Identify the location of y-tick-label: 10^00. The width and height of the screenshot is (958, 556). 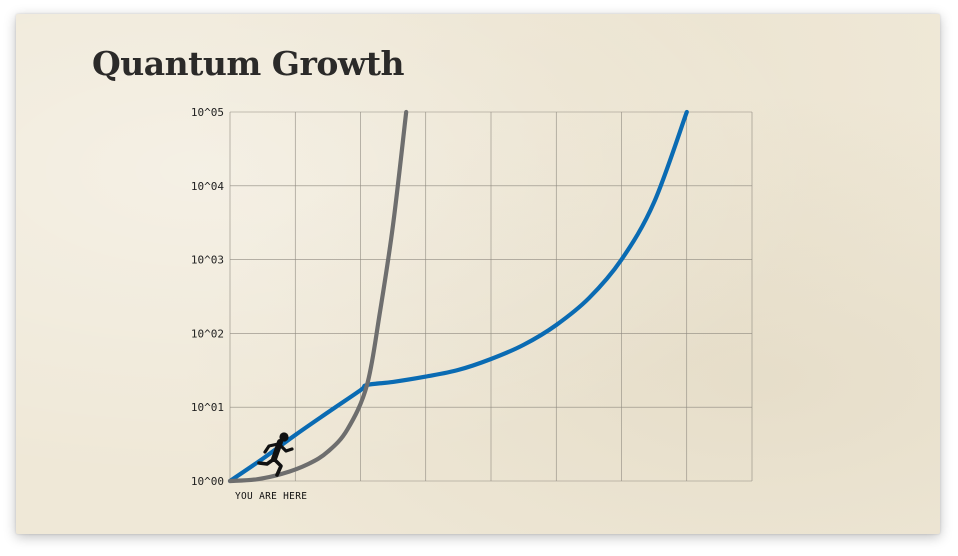
(207, 481).